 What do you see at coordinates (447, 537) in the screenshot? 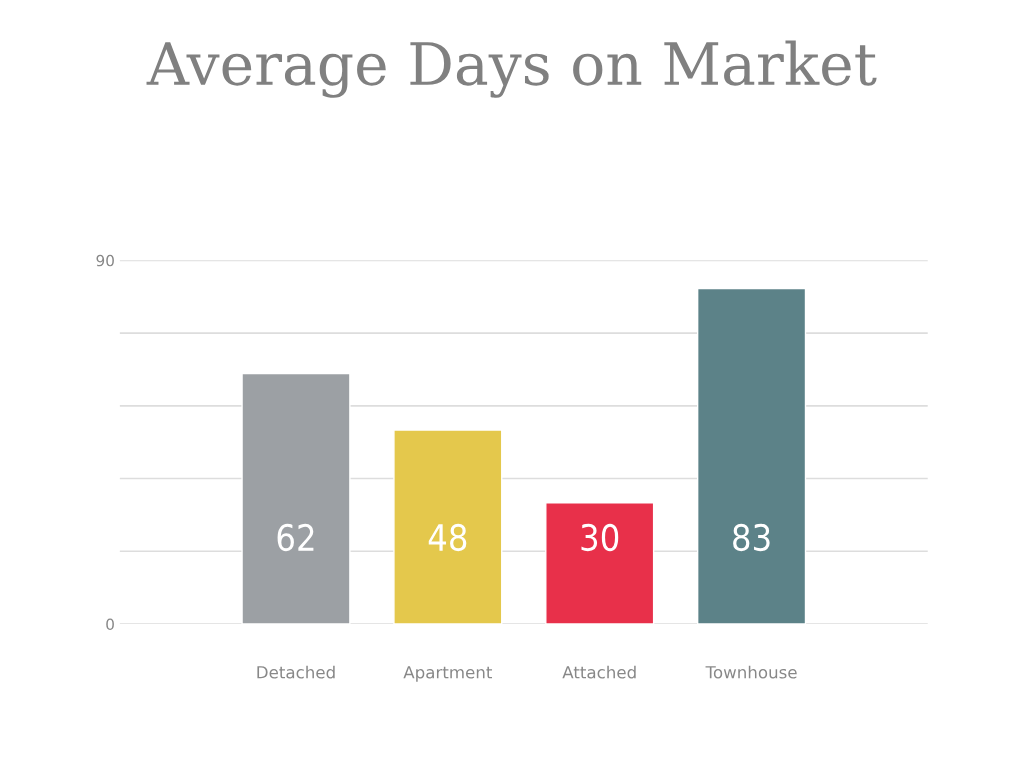
I see `data-label: 48` at bounding box center [447, 537].